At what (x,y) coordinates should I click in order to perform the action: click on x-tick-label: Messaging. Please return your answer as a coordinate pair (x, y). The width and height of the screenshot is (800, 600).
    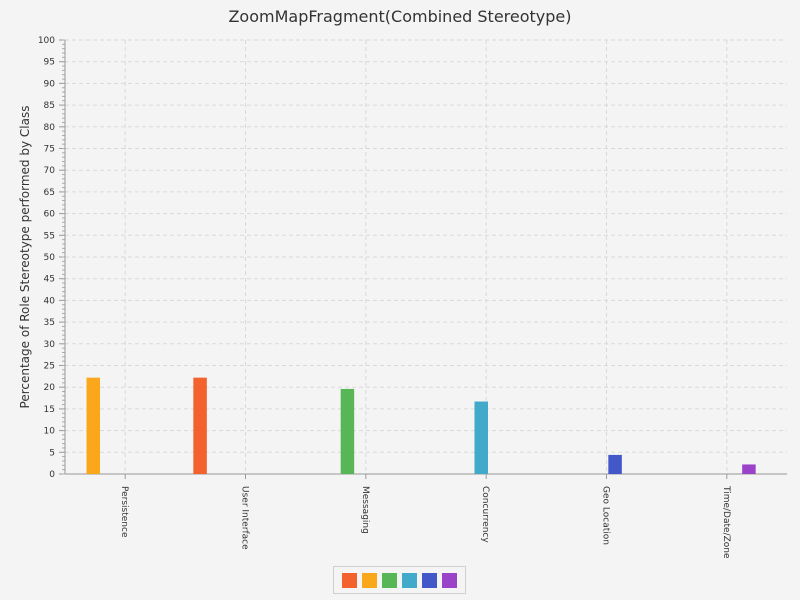
    Looking at the image, I should click on (365, 510).